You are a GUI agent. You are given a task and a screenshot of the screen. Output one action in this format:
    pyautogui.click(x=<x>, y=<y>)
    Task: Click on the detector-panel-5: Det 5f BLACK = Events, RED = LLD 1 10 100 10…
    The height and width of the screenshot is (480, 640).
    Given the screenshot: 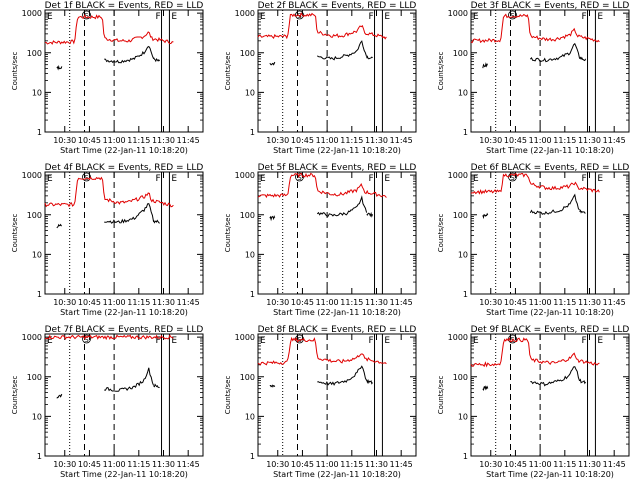 What is the action you would take?
    pyautogui.click(x=320, y=240)
    